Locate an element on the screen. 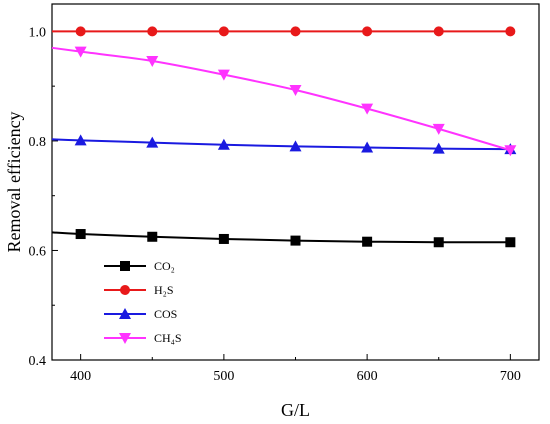 This screenshot has height=424, width=550. x-tick-label: 500 is located at coordinates (223, 376).